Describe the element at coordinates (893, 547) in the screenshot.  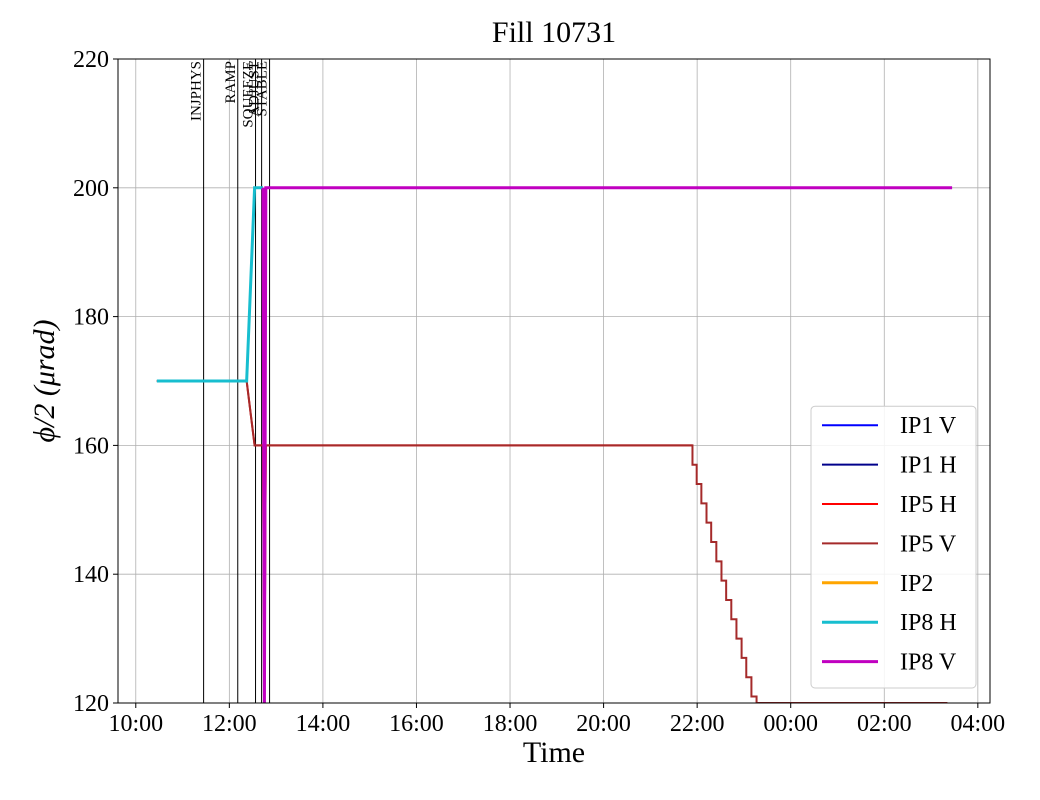
I see `legend-box` at that location.